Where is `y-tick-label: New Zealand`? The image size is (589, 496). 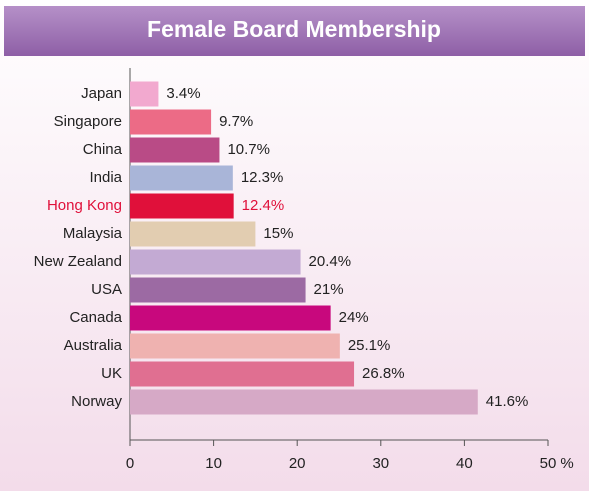 y-tick-label: New Zealand is located at coordinates (78, 261).